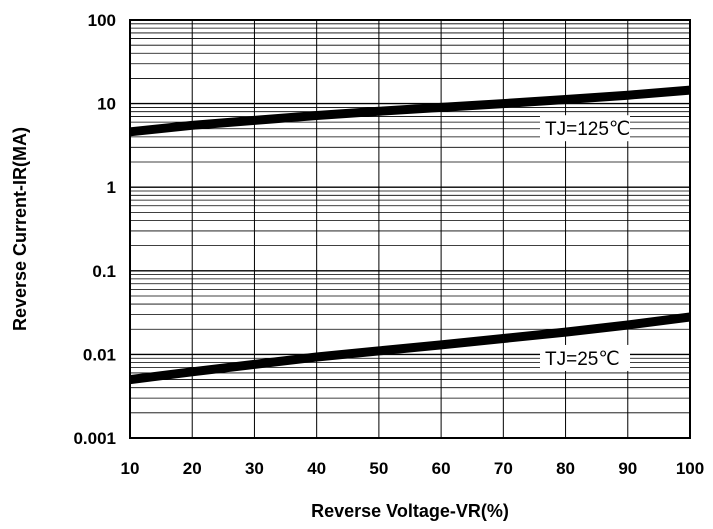 This screenshot has height=529, width=713. I want to click on x-tick-label: 80, so click(565, 468).